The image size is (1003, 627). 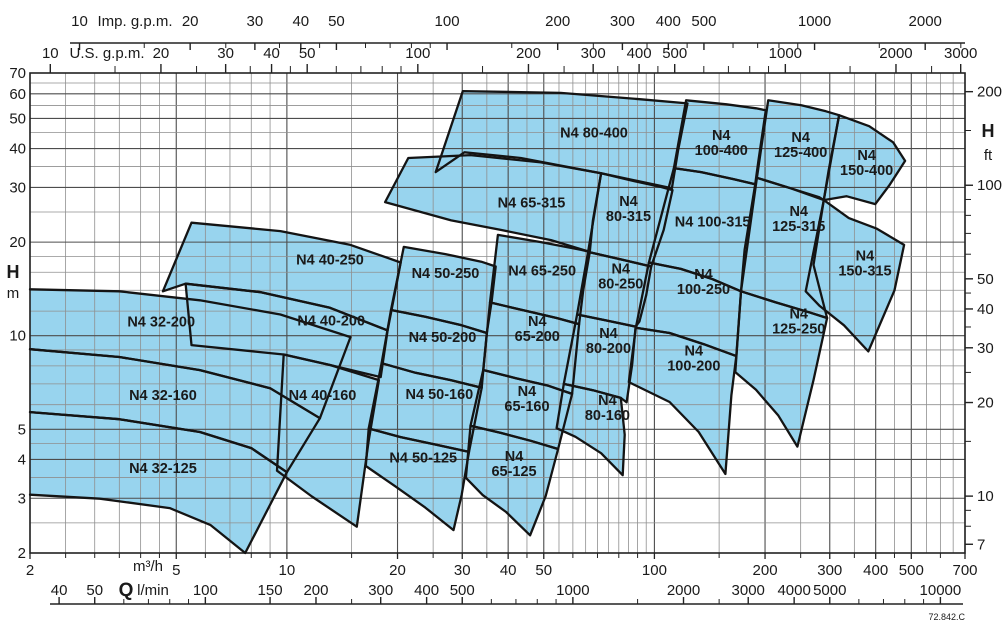 What do you see at coordinates (946, 617) in the screenshot?
I see `chart-code: 72.842.C` at bounding box center [946, 617].